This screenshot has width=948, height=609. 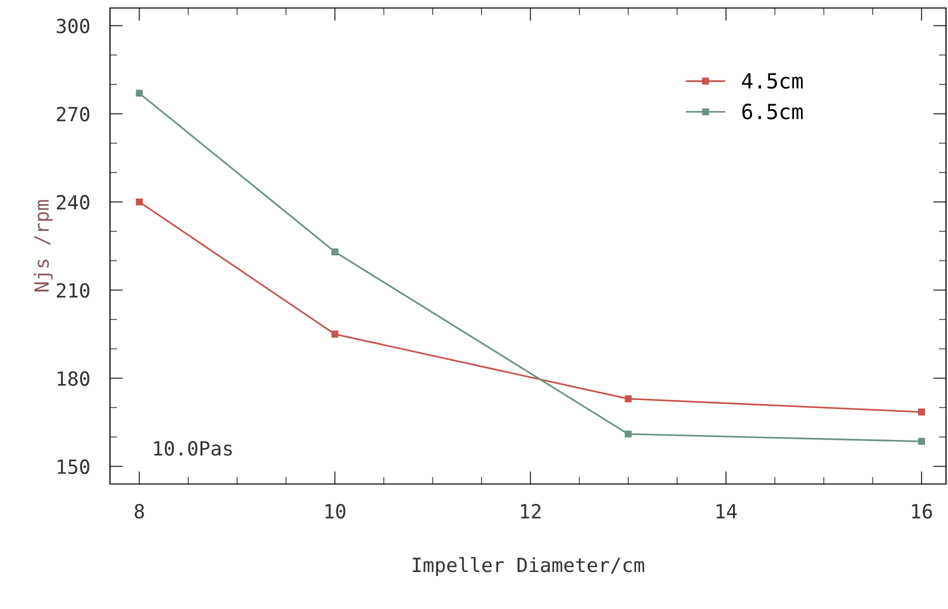 What do you see at coordinates (193, 448) in the screenshot?
I see `annotation: 10.0Pas` at bounding box center [193, 448].